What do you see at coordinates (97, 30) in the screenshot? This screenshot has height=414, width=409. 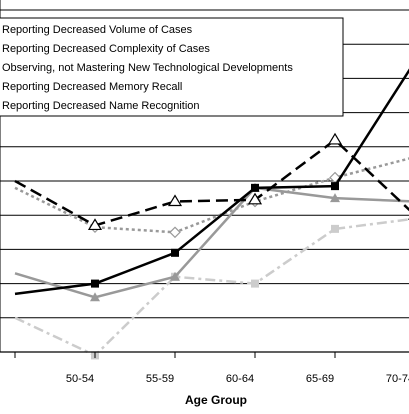 I see `legend-entry: Reporting Decreased Volume of Cases` at bounding box center [97, 30].